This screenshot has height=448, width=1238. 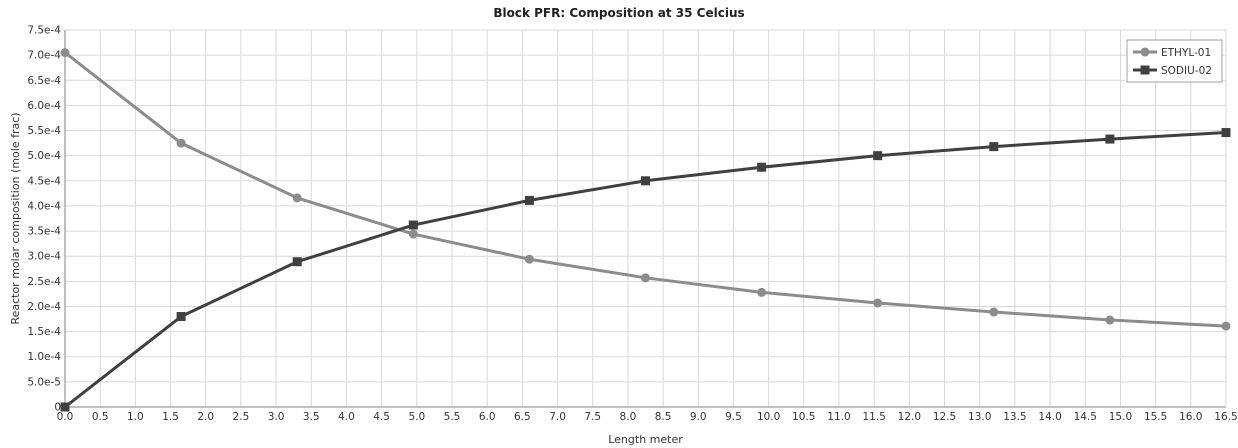 I want to click on y-tick-label: 2.0e-4, so click(x=44, y=307).